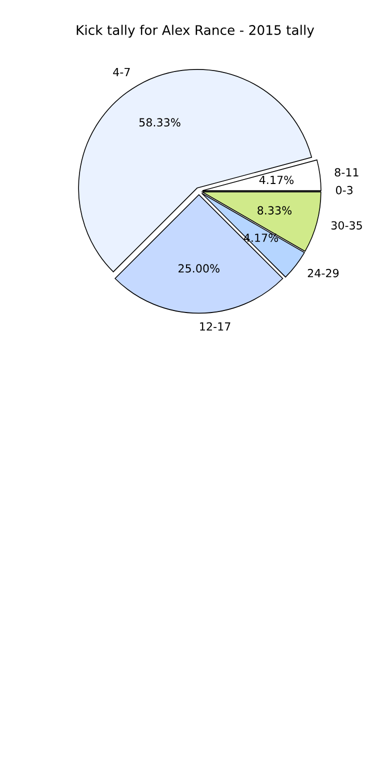 The height and width of the screenshot is (780, 390). I want to click on data-label: 25.00%, so click(199, 268).